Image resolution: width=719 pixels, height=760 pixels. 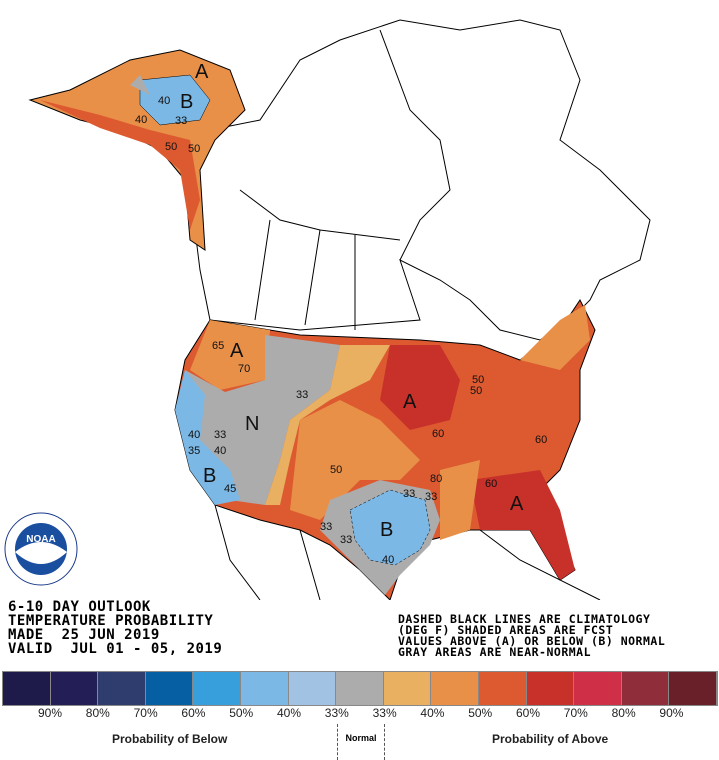 I want to click on contour-label: 80, so click(x=436, y=479).